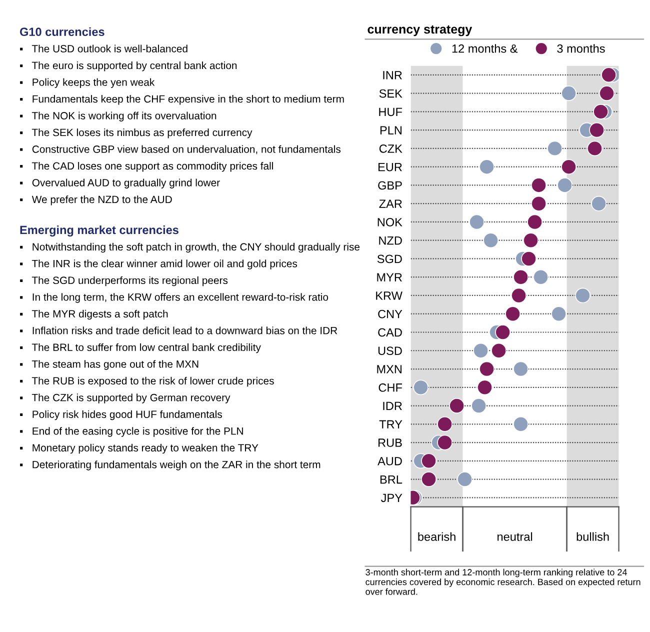  Describe the element at coordinates (62, 31) in the screenshot. I see `text: G10 currencies` at that location.